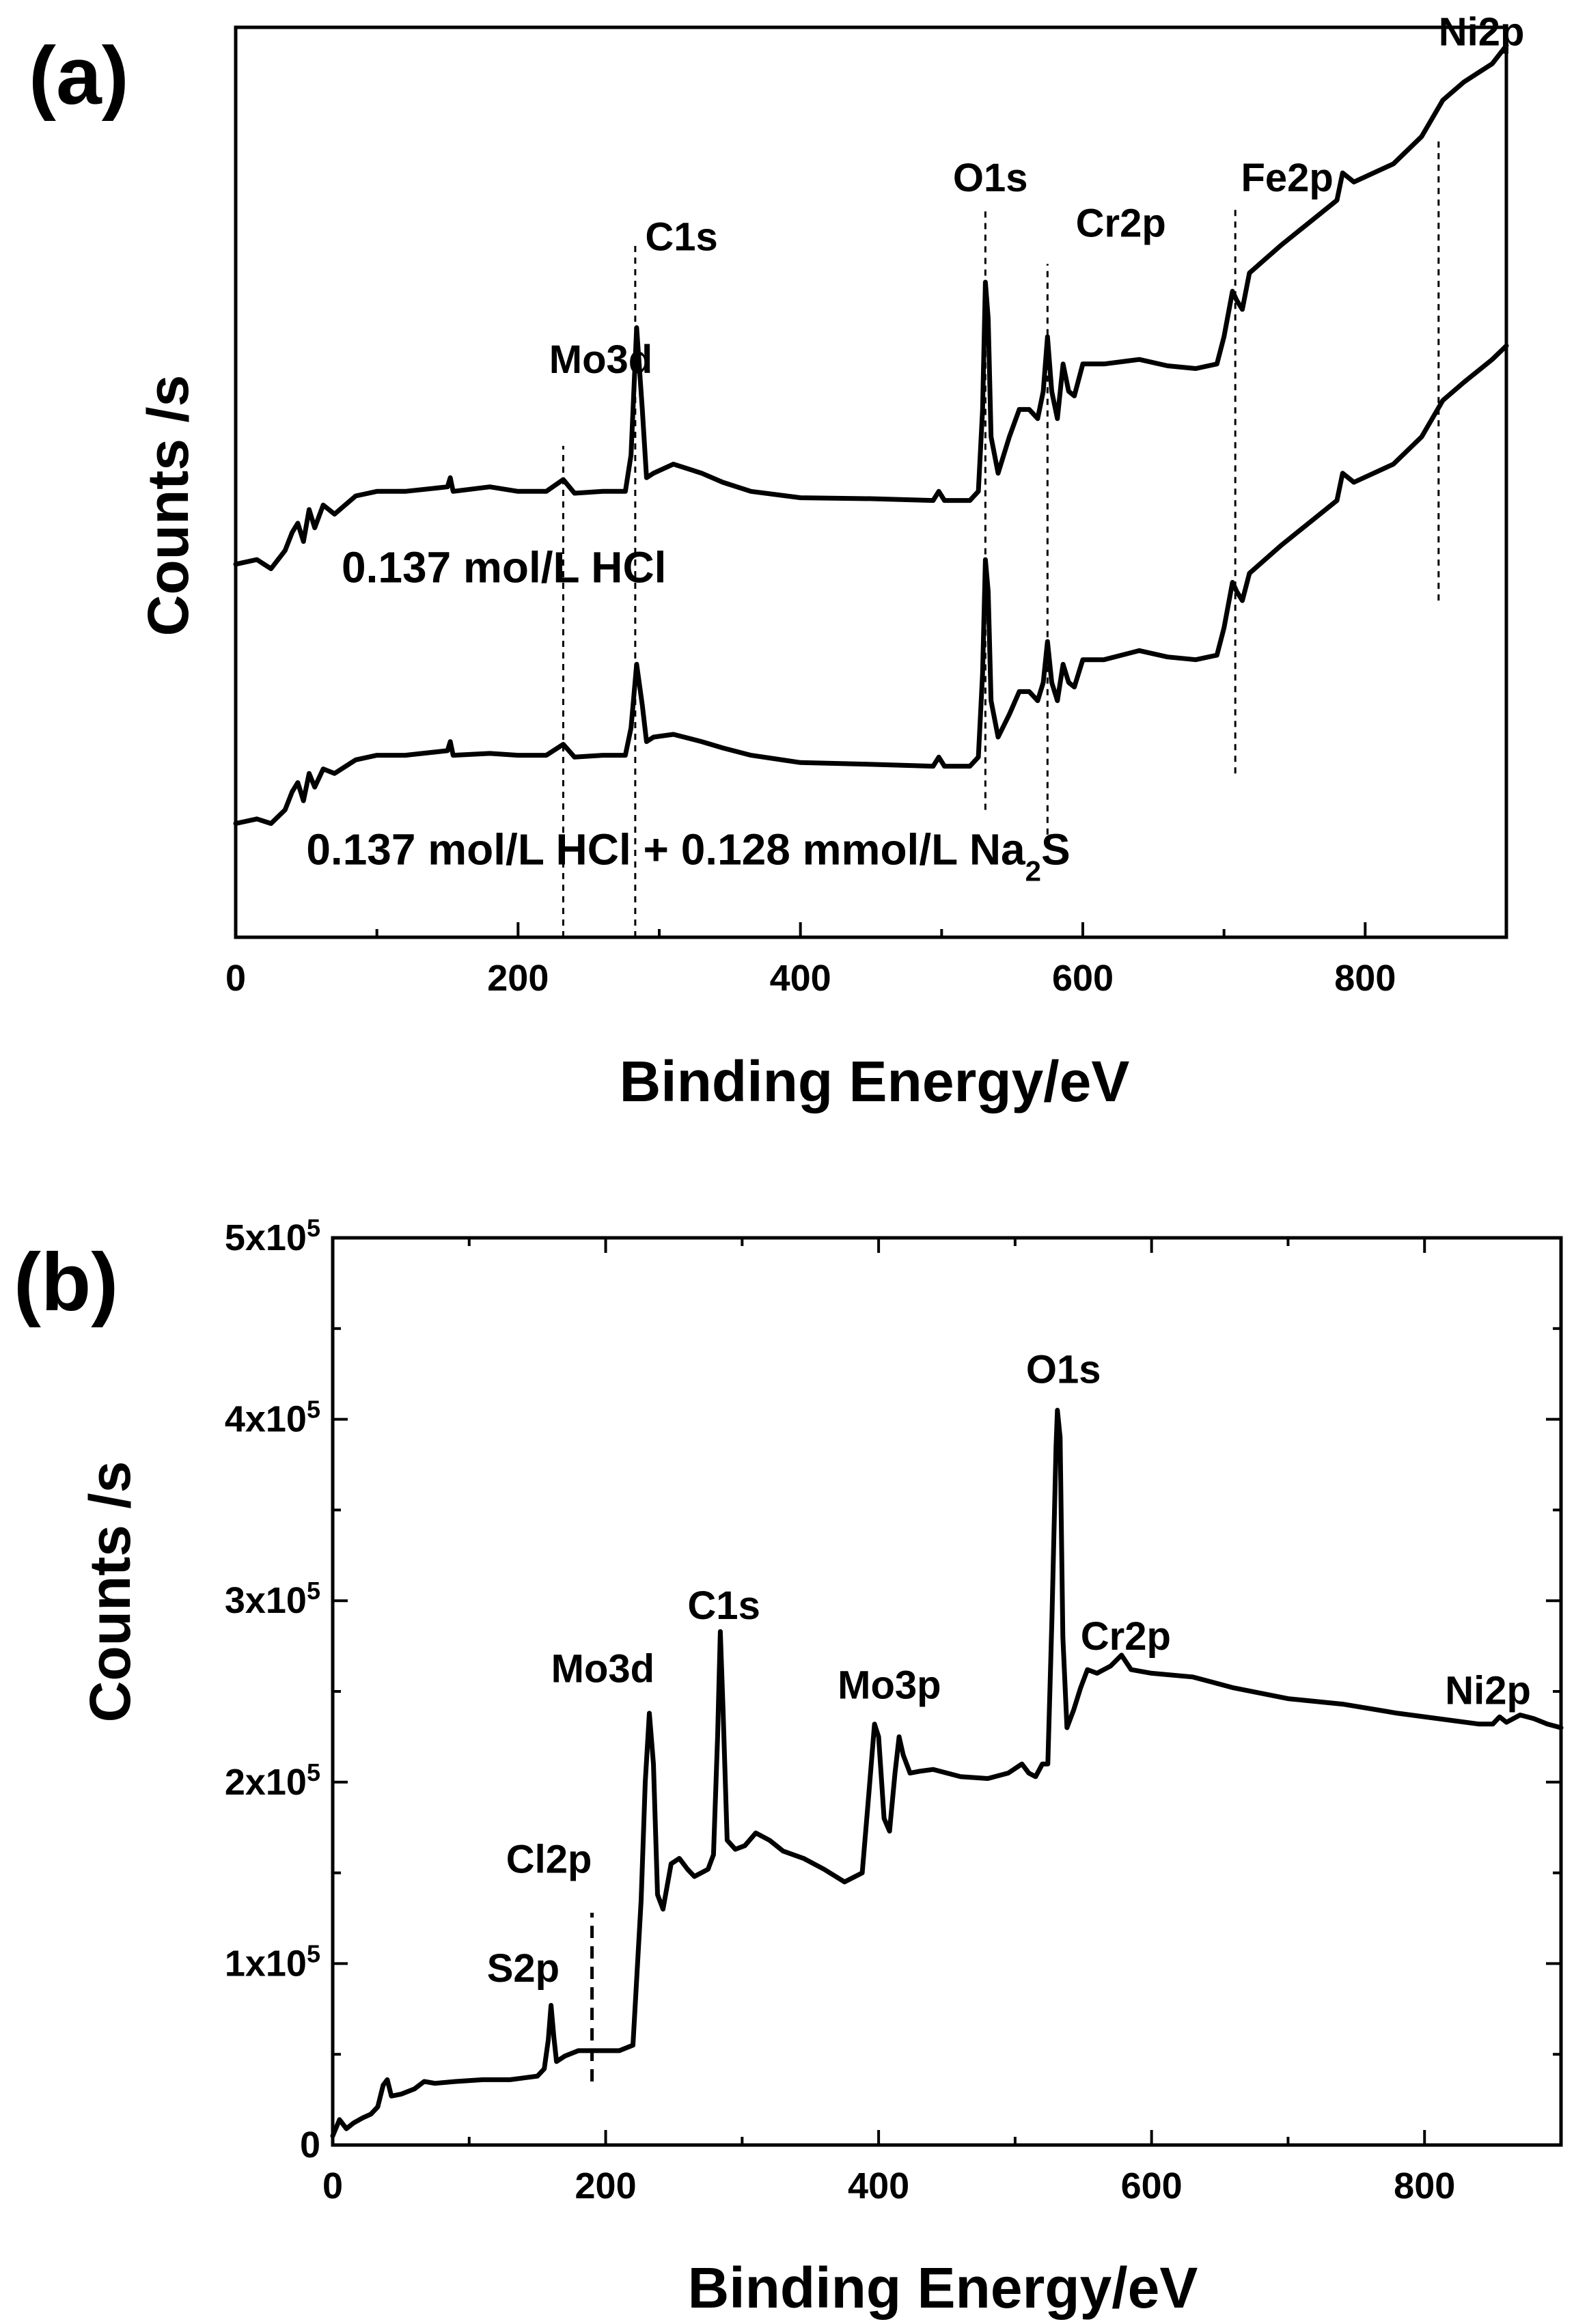 Image resolution: width=1574 pixels, height=2324 pixels. Describe the element at coordinates (1287, 178) in the screenshot. I see `panel-a-peak-label-fe2p: Fe2p` at that location.